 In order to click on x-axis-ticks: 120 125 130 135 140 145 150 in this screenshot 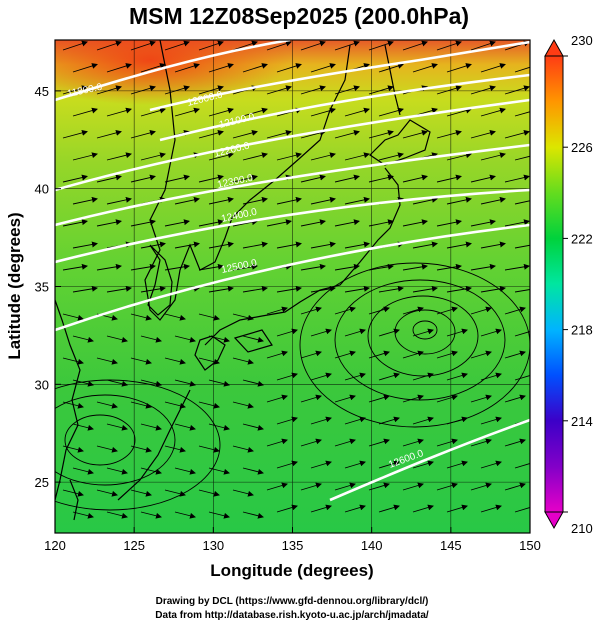, I will do `click(292, 540)`.